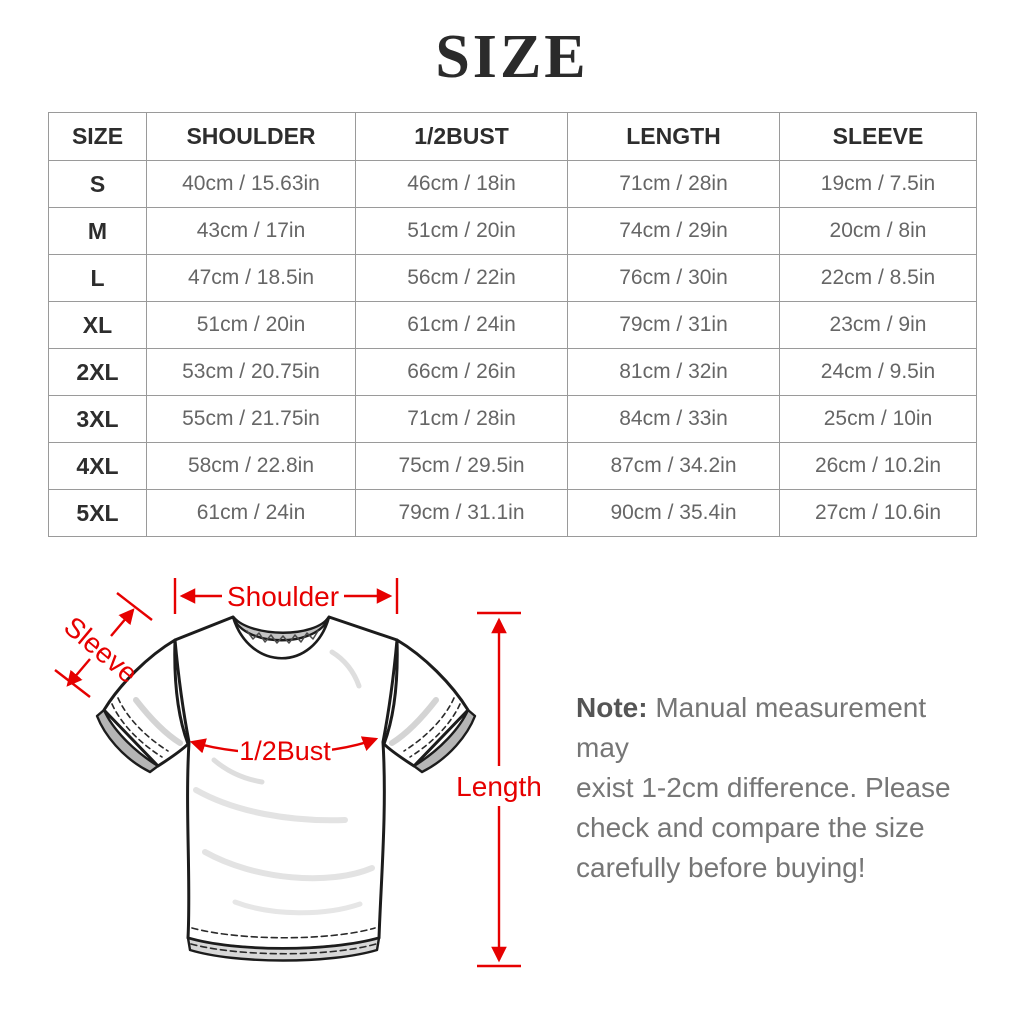 The width and height of the screenshot is (1024, 1024). Describe the element at coordinates (97, 419) in the screenshot. I see `size-cell: 3XL` at that location.